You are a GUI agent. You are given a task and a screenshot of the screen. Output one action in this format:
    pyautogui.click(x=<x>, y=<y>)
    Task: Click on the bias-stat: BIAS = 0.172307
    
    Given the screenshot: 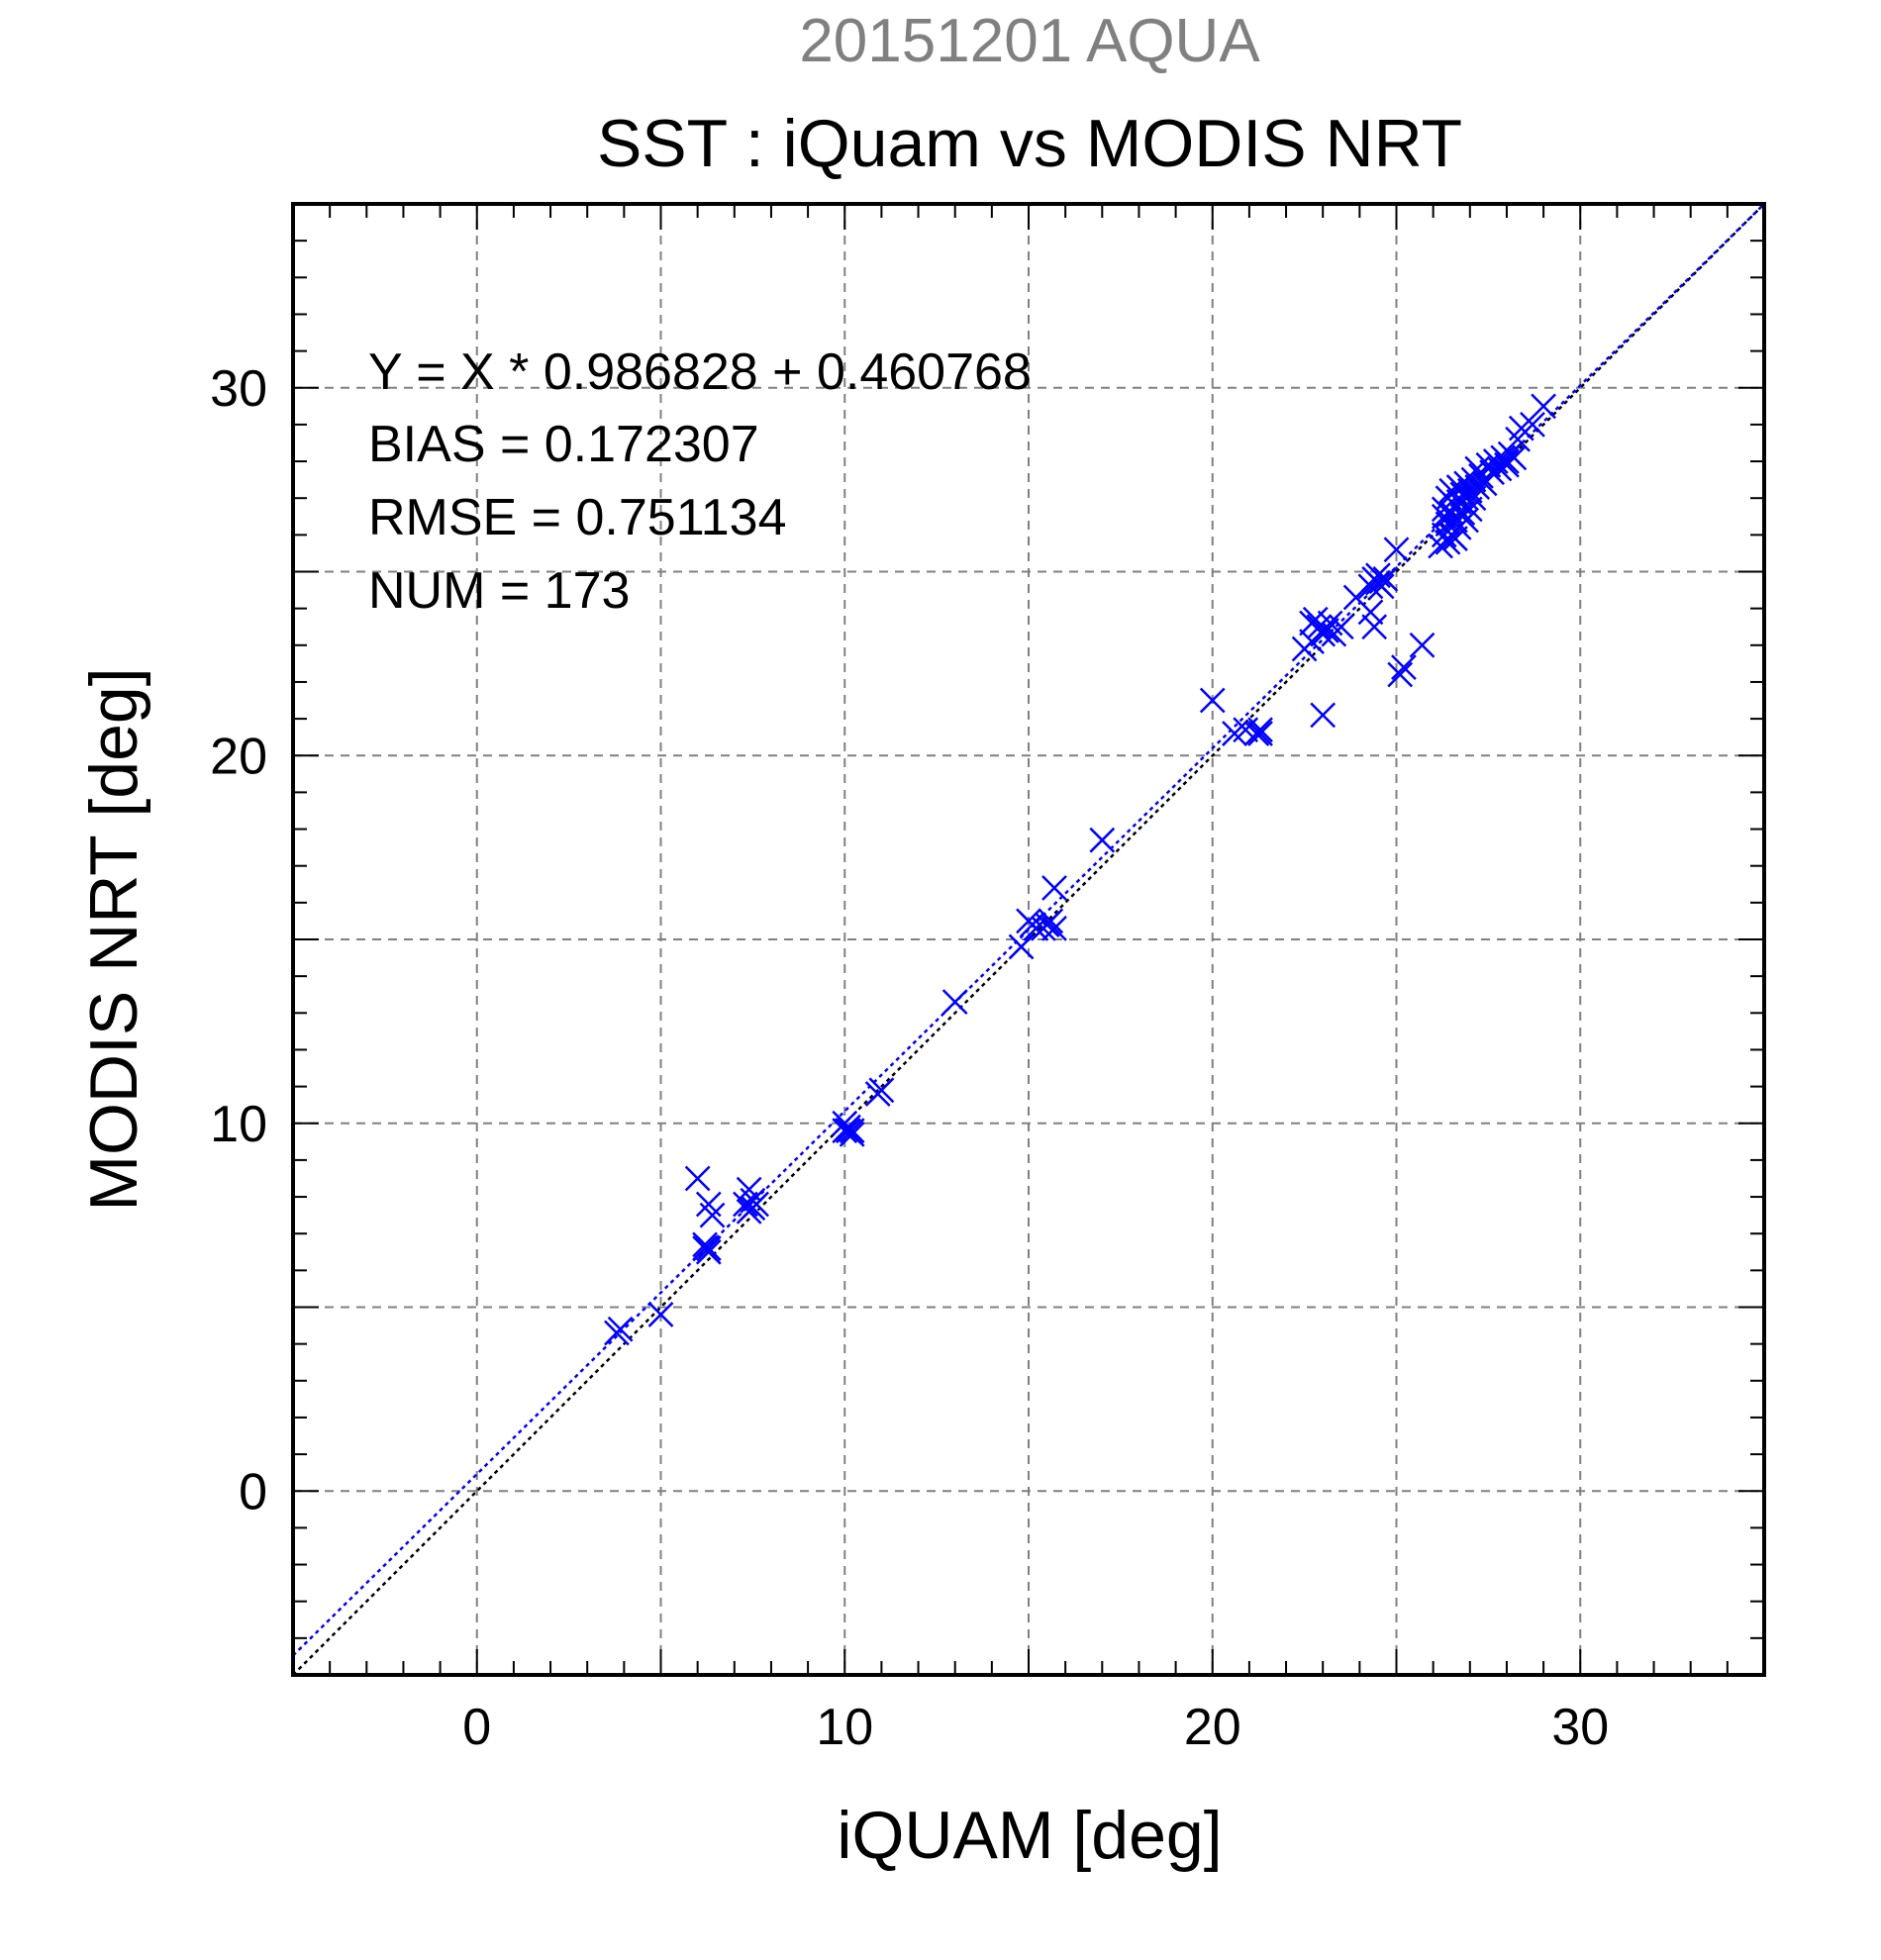 What is the action you would take?
    pyautogui.click(x=564, y=444)
    